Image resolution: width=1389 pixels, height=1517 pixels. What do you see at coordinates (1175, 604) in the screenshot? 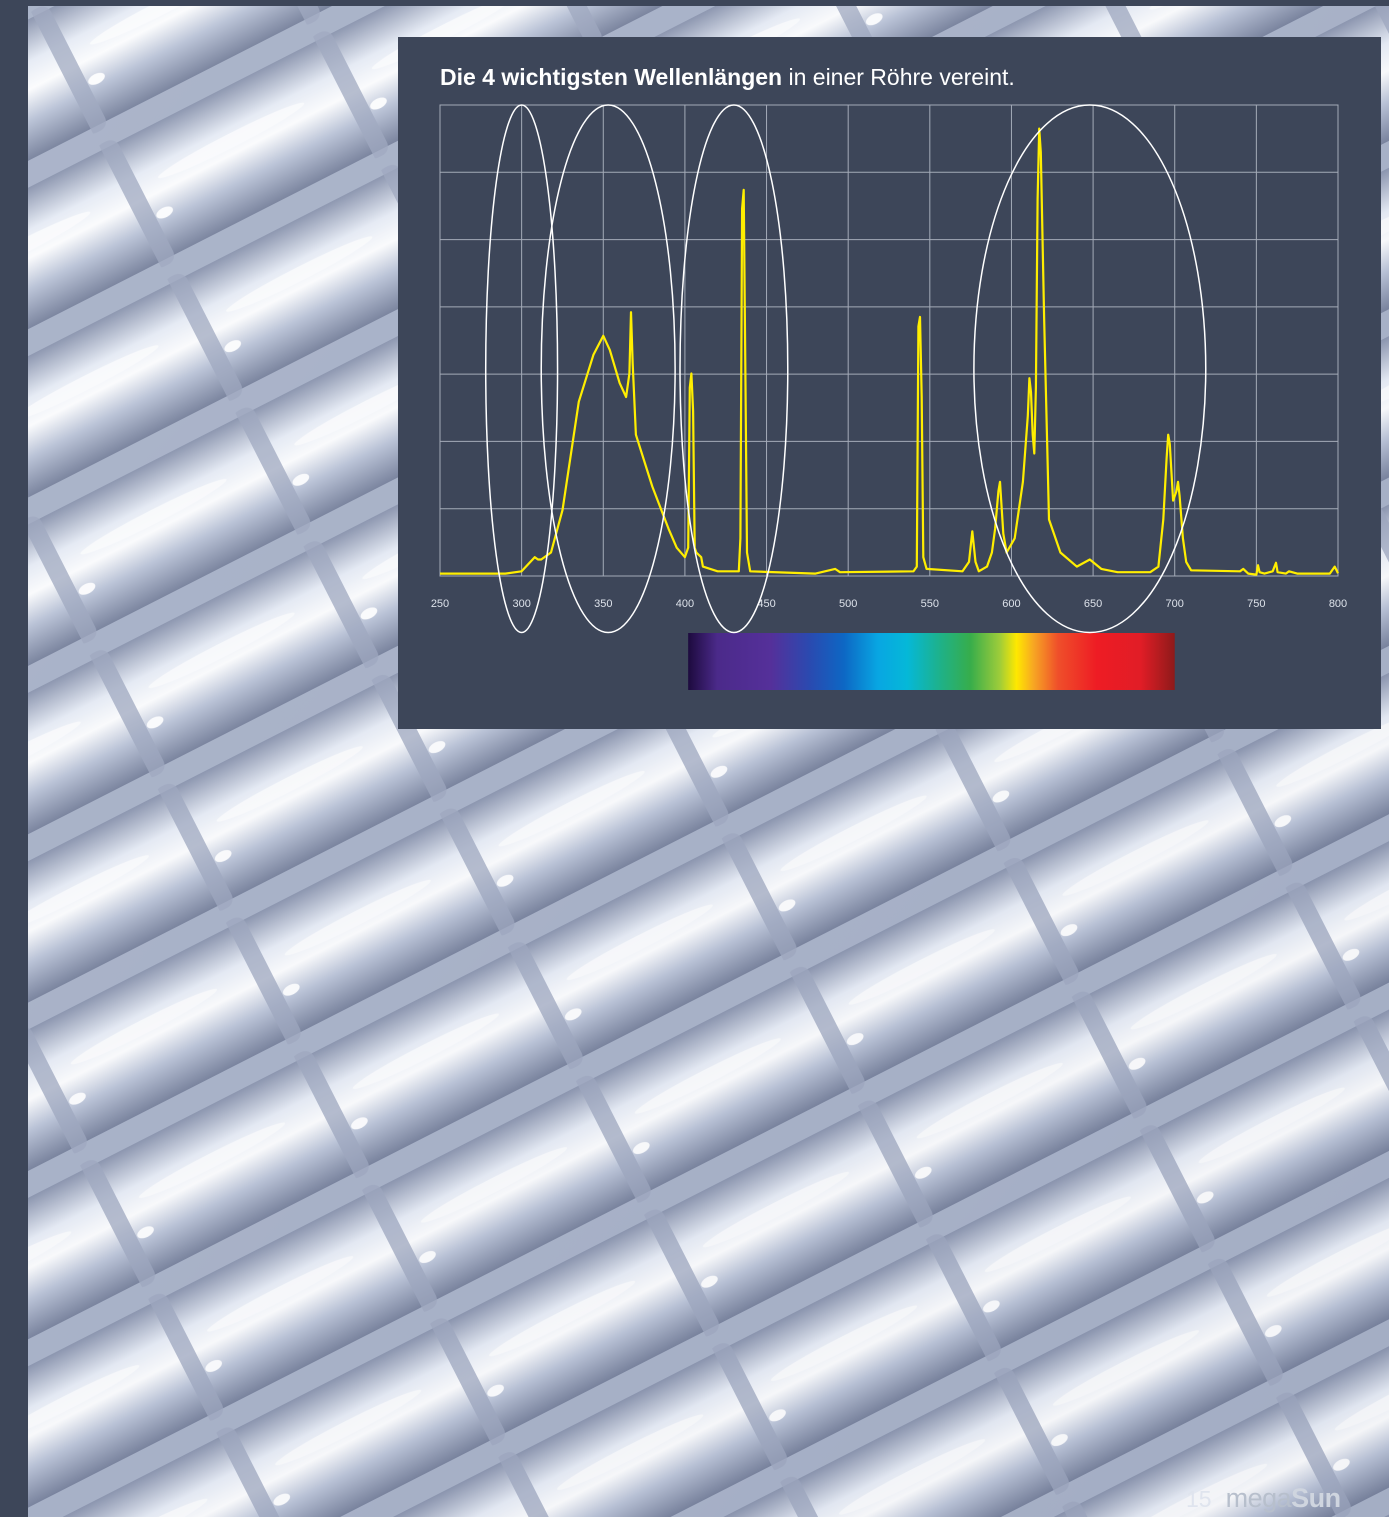
I see `x-tick-label: 700` at bounding box center [1175, 604].